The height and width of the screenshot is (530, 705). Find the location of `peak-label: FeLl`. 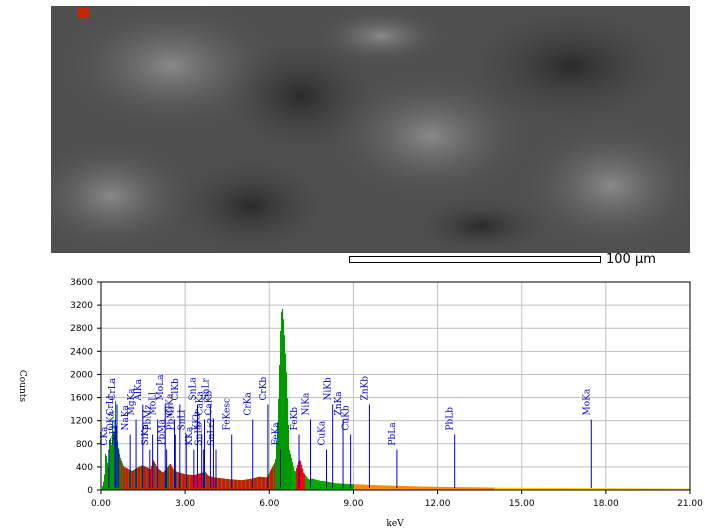

peak-label: FeLl is located at coordinates (115, 436).